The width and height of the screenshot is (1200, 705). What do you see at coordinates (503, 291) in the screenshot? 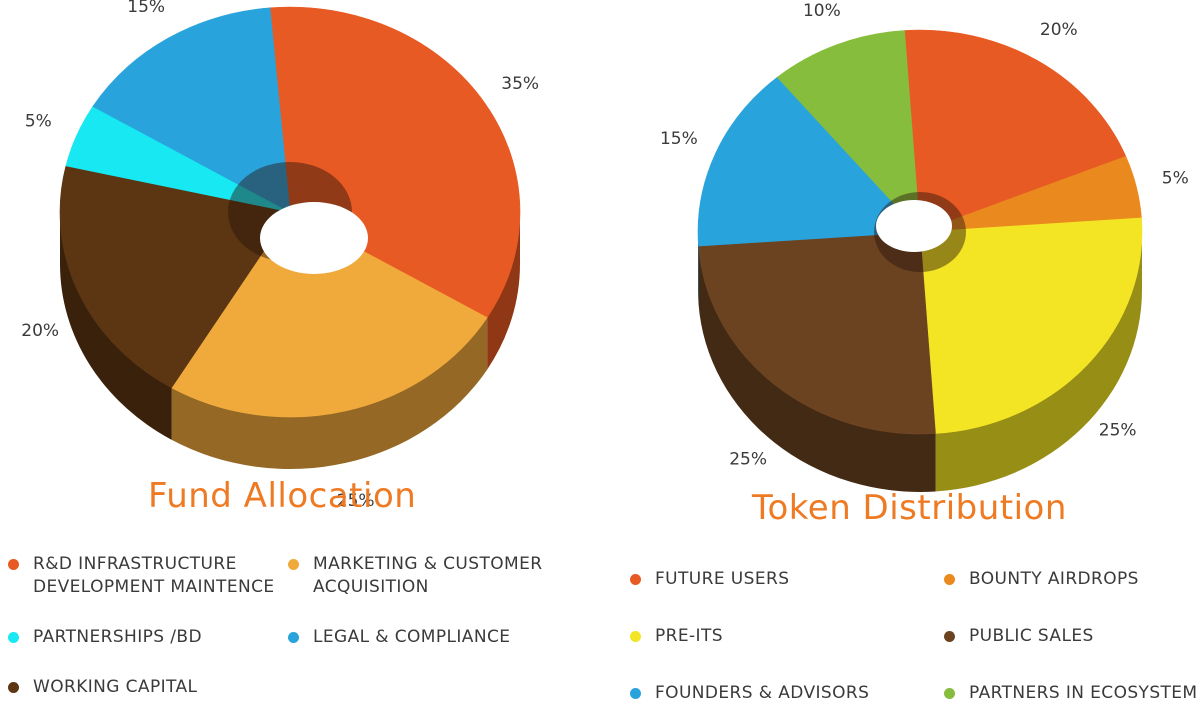
I see `fund-wall-randd-infrastructure-development-maintence` at bounding box center [503, 291].